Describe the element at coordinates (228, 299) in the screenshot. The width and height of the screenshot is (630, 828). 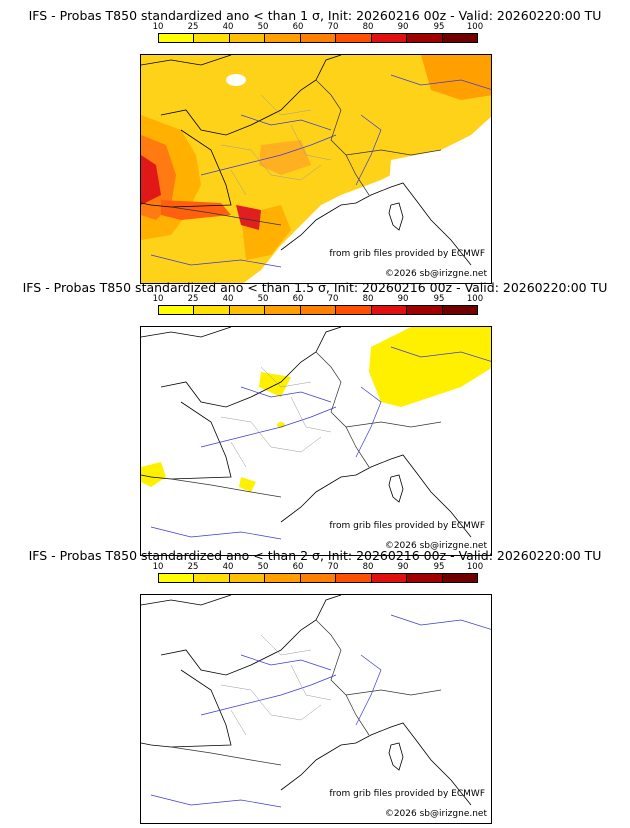
I see `tick-label: 40` at that location.